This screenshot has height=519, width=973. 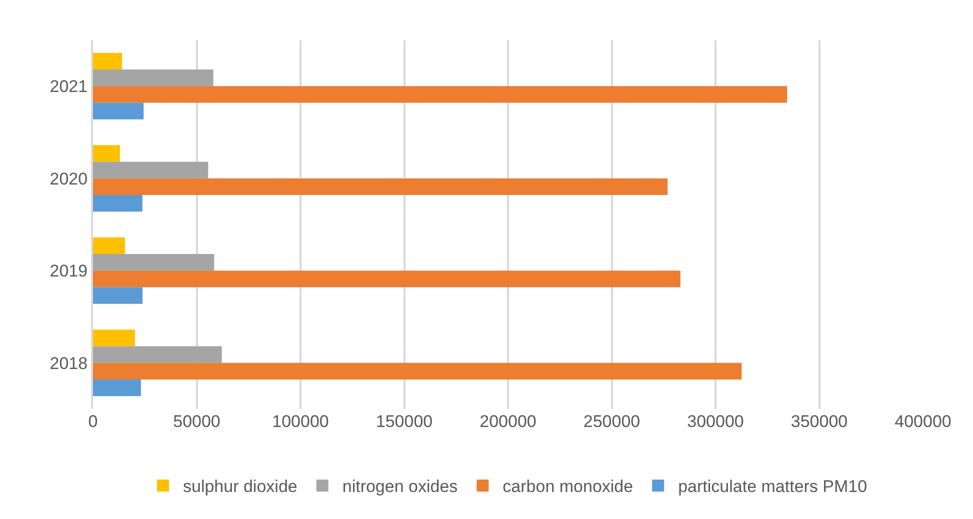 I want to click on x-tick-label: 400000, so click(x=923, y=421).